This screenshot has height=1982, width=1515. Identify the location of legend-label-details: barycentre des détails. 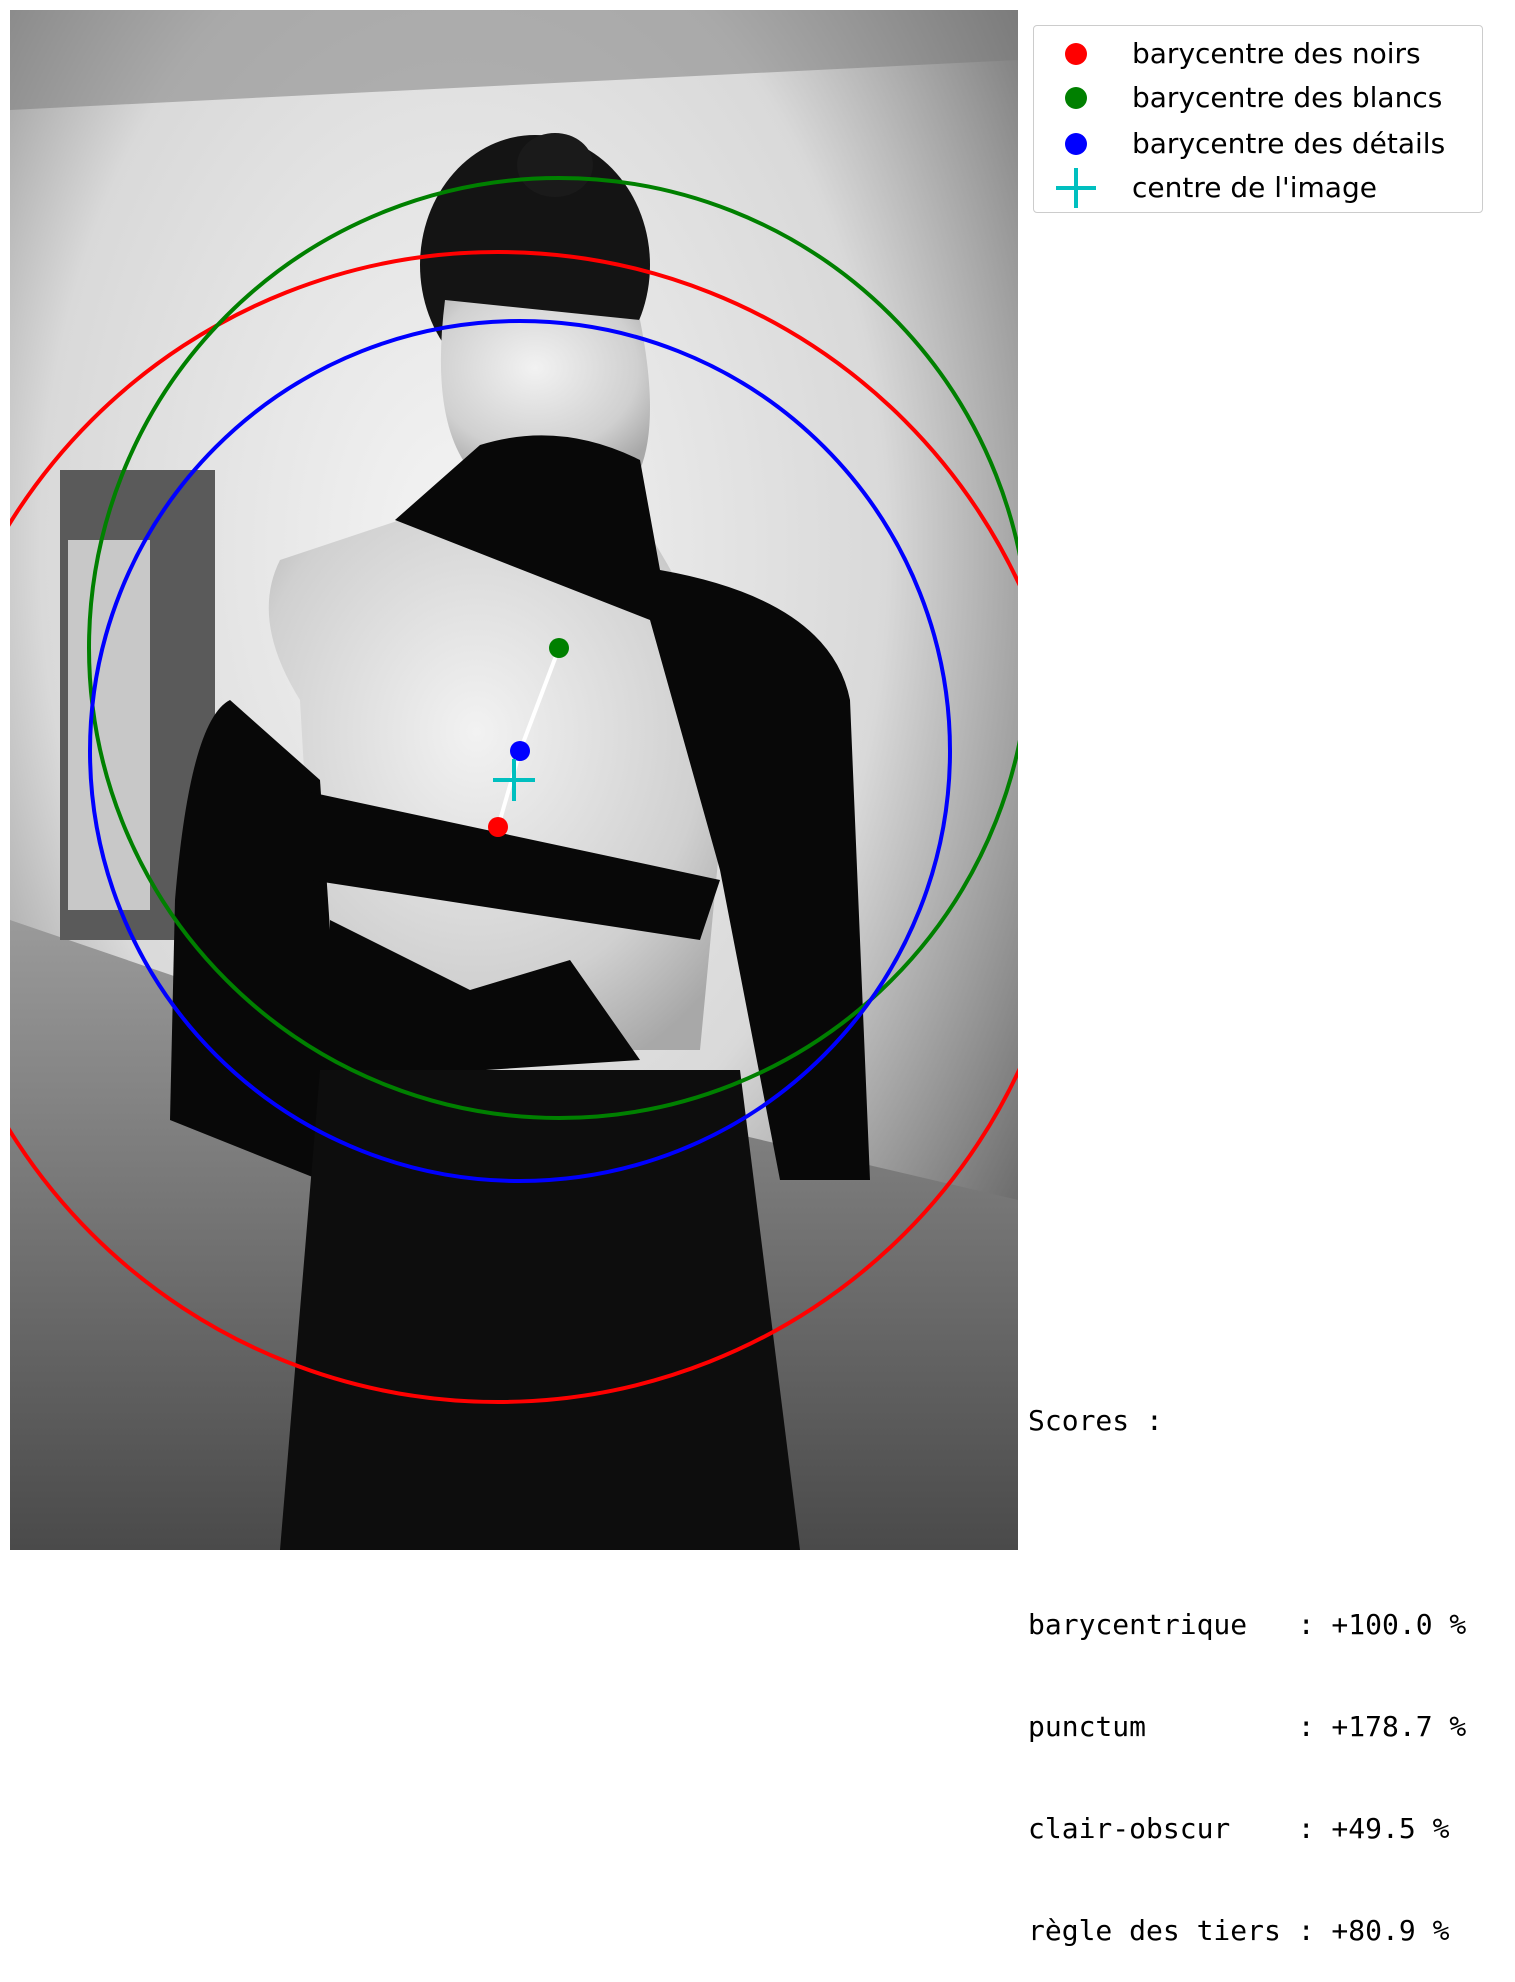
(1289, 143).